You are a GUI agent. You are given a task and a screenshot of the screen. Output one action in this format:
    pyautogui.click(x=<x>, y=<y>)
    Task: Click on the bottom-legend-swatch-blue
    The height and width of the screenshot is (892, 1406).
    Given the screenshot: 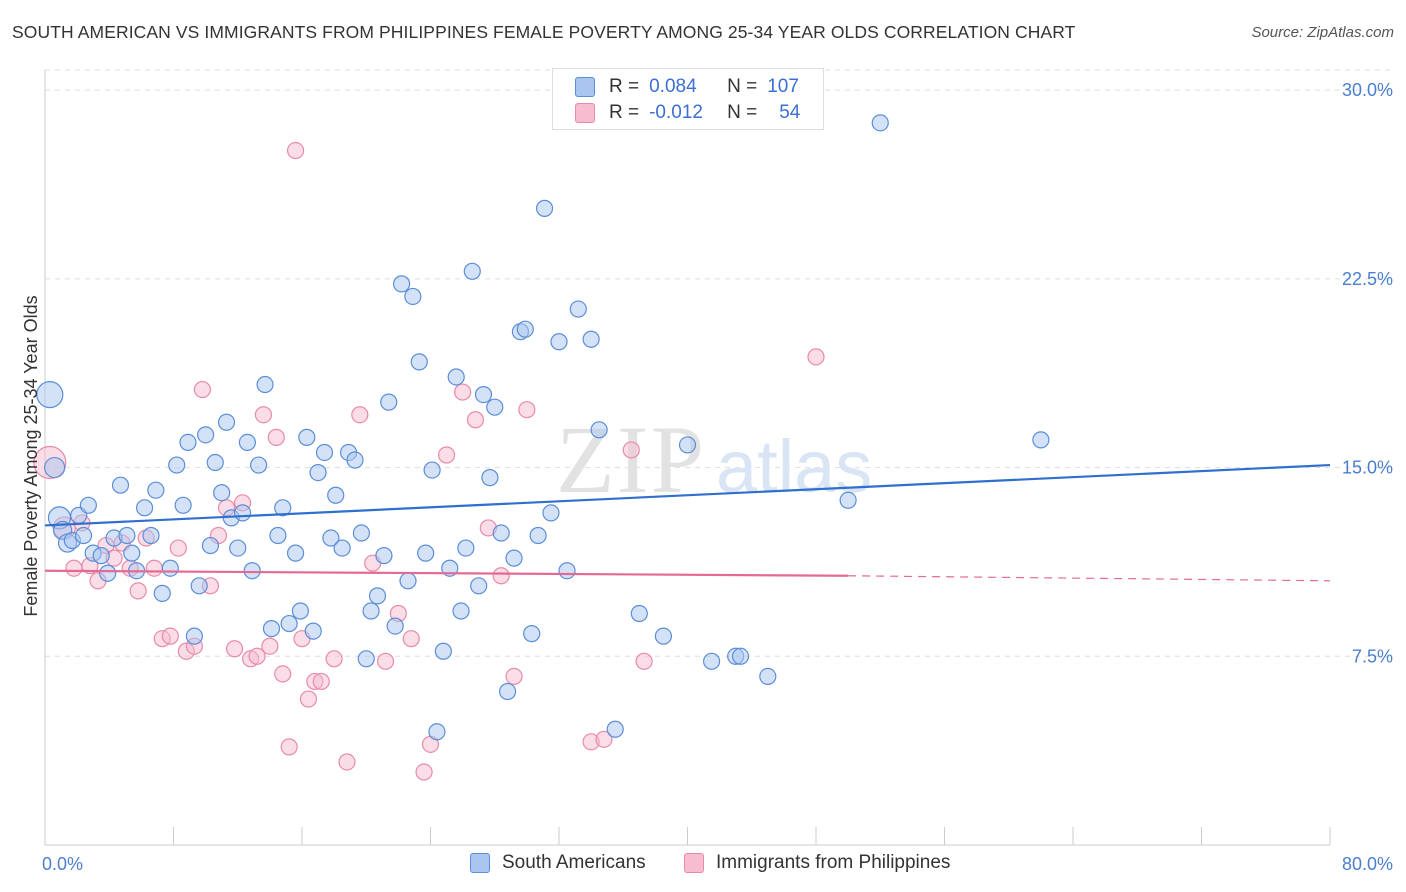 What is the action you would take?
    pyautogui.click(x=480, y=863)
    